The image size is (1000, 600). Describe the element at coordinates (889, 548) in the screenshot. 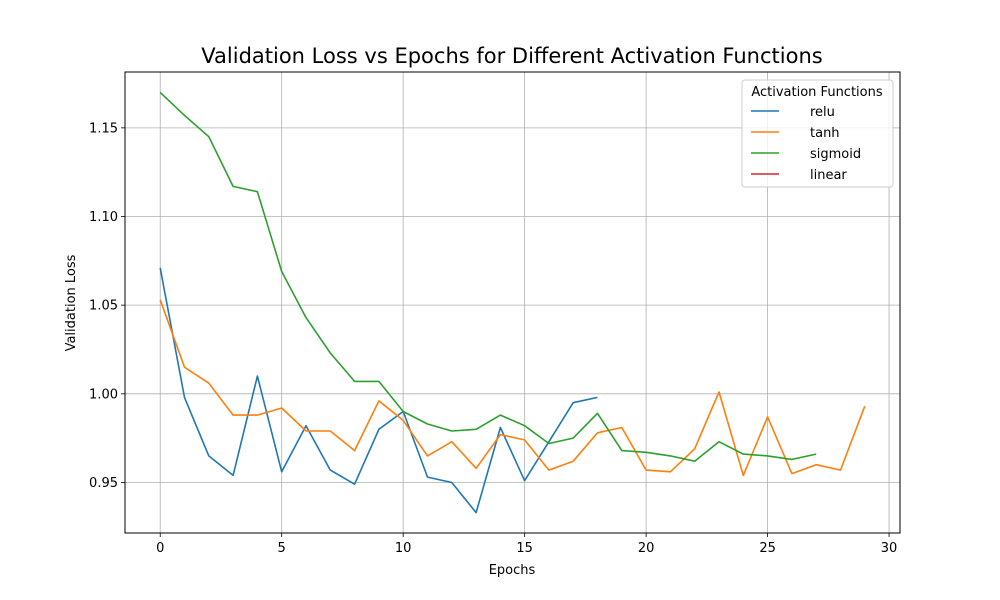

I see `x-tick-label: 30` at that location.